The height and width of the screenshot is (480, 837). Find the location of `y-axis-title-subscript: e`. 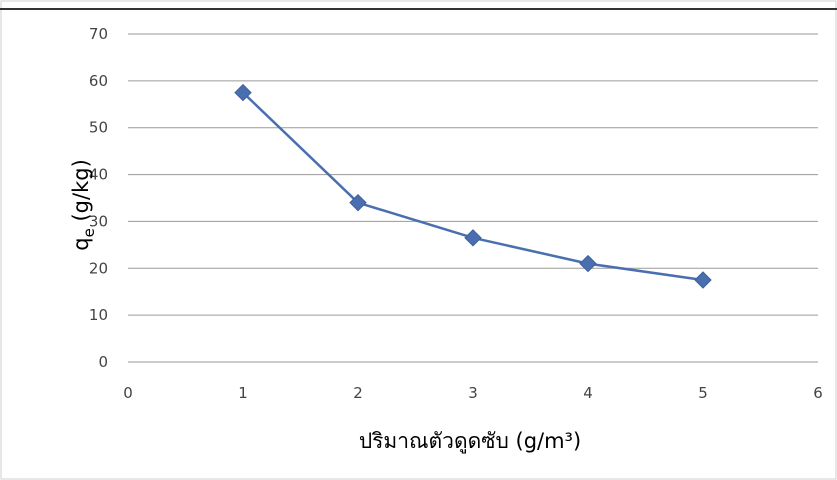

y-axis-title-subscript: e is located at coordinates (89, 232).